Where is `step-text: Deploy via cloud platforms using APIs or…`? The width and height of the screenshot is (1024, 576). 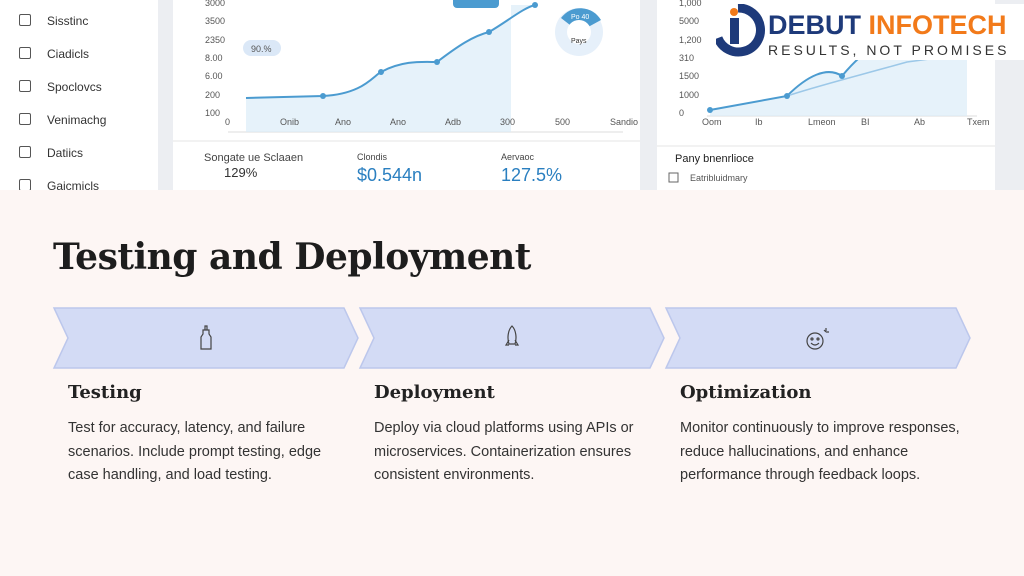 step-text: Deploy via cloud platforms using APIs or… is located at coordinates (504, 451).